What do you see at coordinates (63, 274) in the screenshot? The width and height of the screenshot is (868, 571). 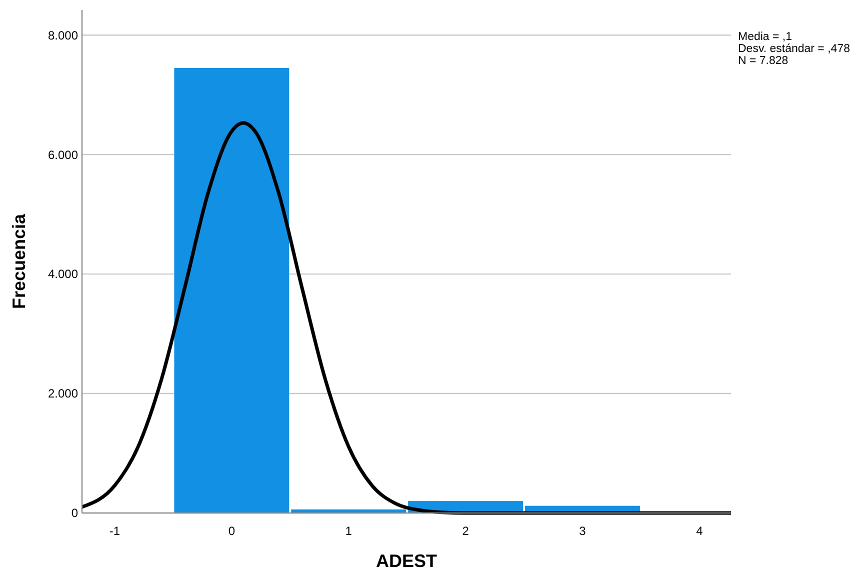 I see `y-tick-label: 4.000` at bounding box center [63, 274].